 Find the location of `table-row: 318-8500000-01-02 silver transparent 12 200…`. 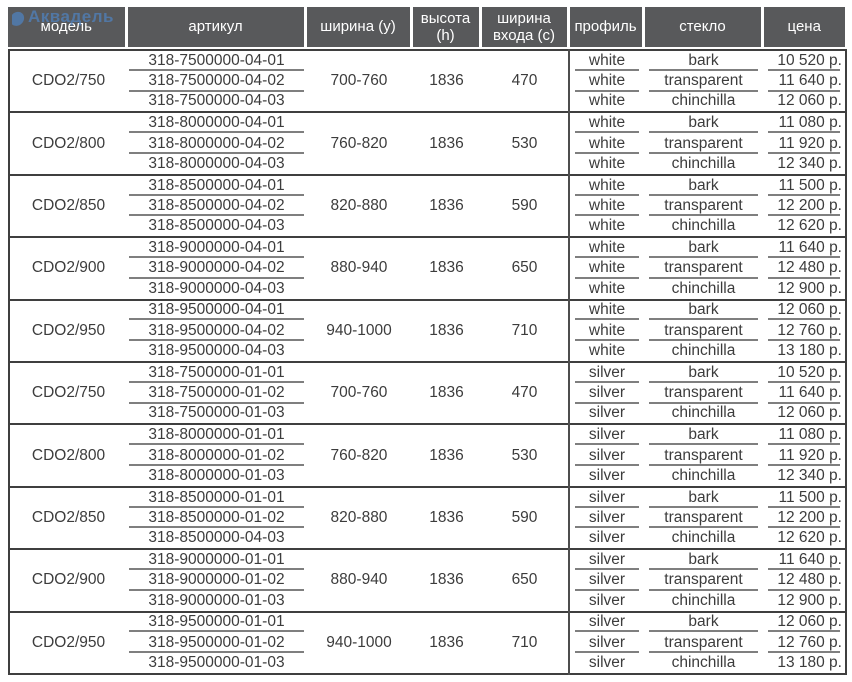

table-row: 318-8500000-01-02 silver transparent 12 200… is located at coordinates (427, 518).